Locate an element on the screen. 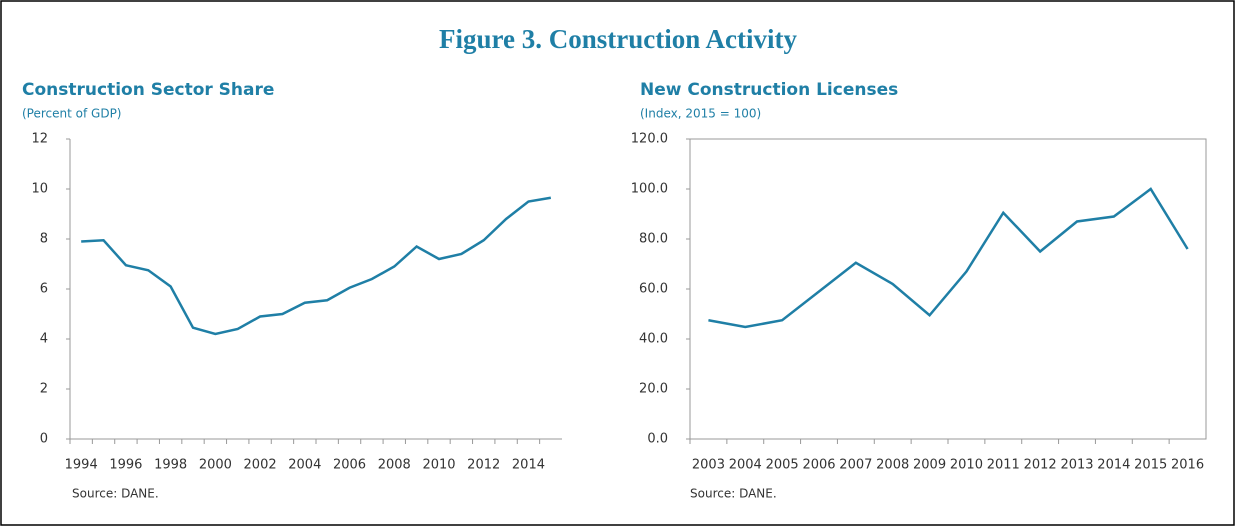 Image resolution: width=1236 pixels, height=527 pixels. y-tick-label: 100.0 is located at coordinates (649, 189).